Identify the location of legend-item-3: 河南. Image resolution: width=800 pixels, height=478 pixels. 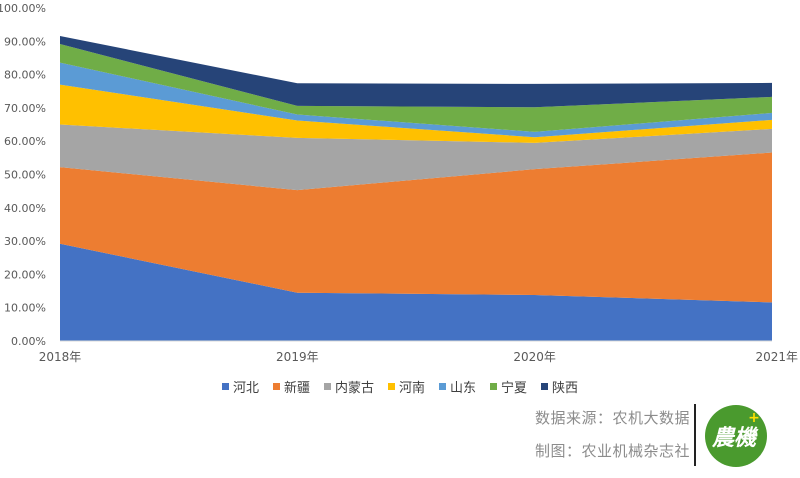
(406, 386).